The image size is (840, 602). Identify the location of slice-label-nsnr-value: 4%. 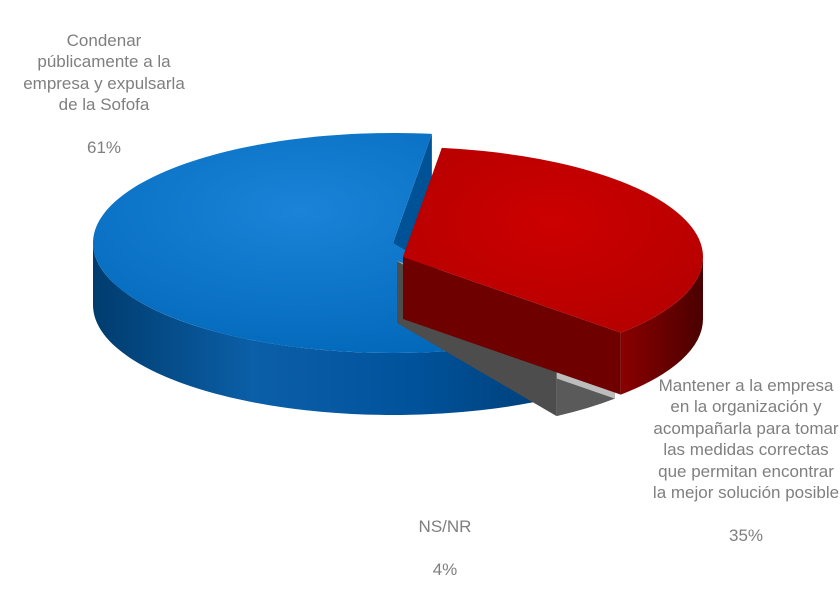
(445, 569).